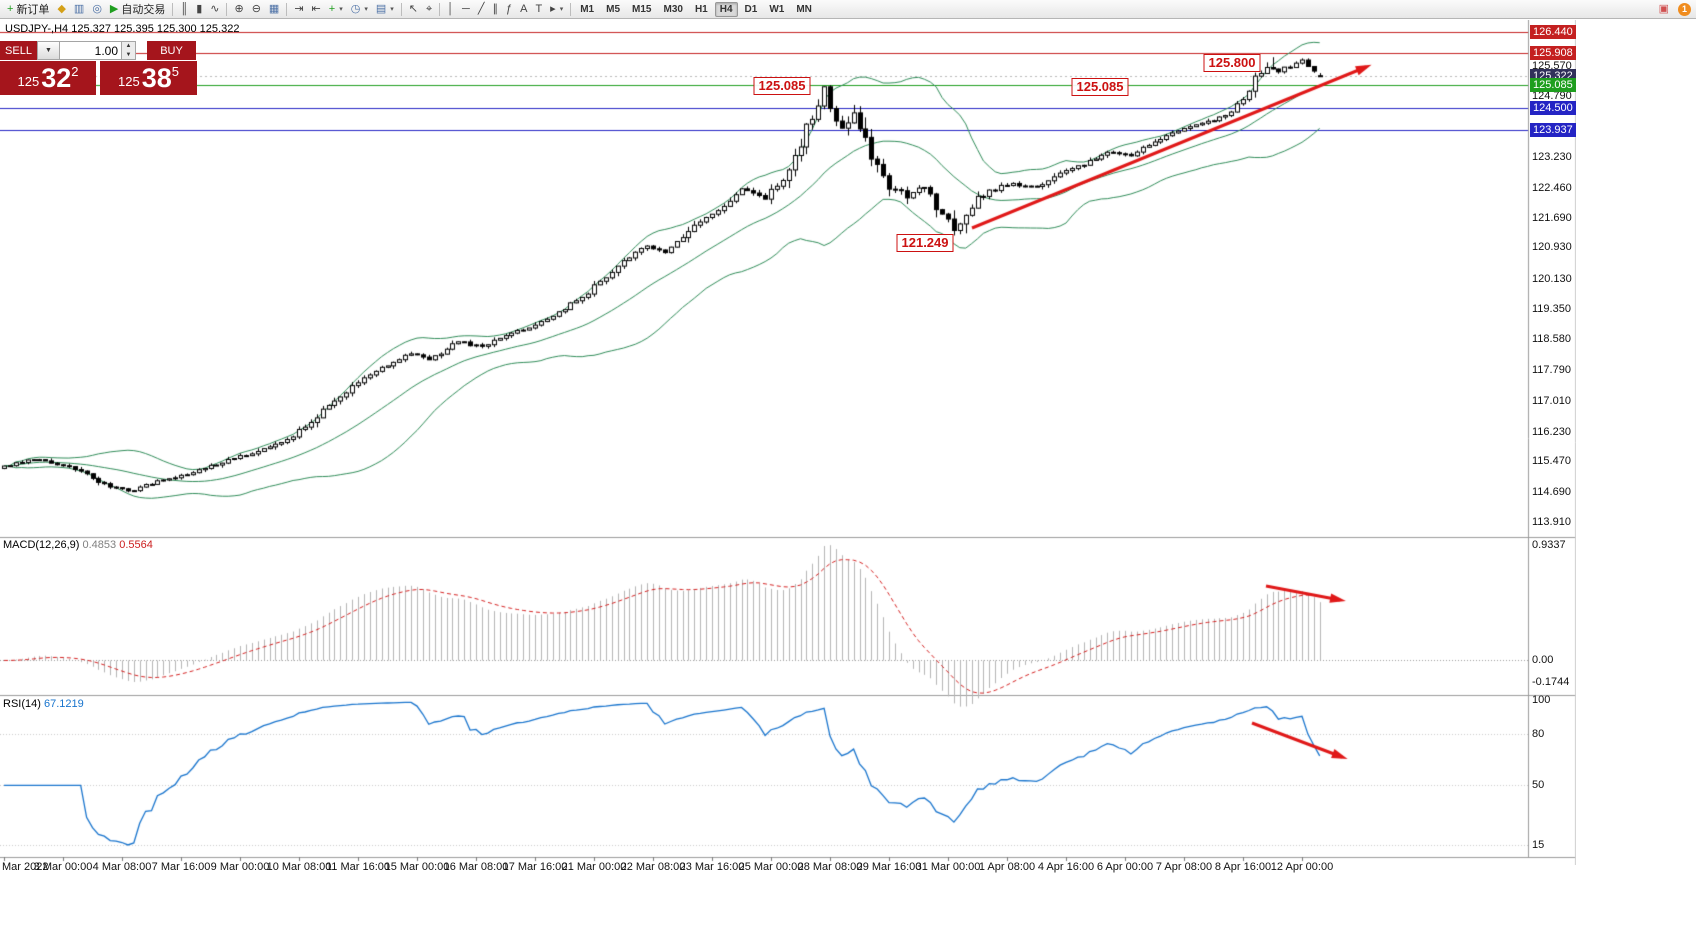  What do you see at coordinates (175, 71) in the screenshot?
I see `buy-price-point: 5` at bounding box center [175, 71].